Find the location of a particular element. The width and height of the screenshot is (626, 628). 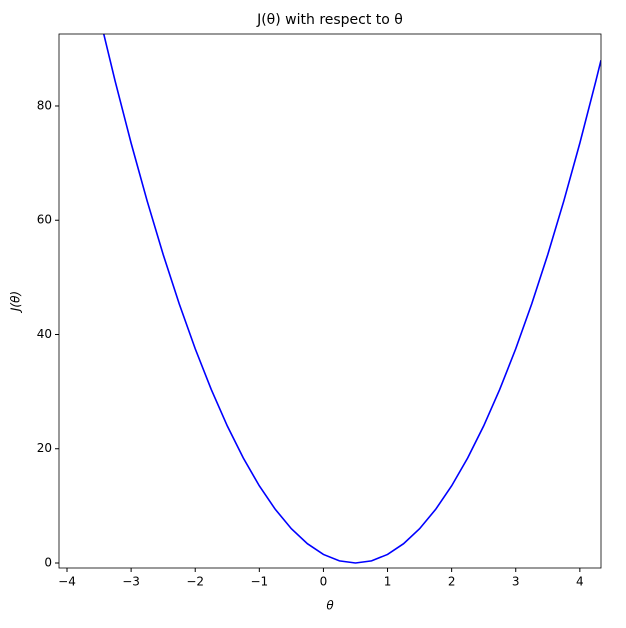

x-tick-label: −2 is located at coordinates (195, 582).